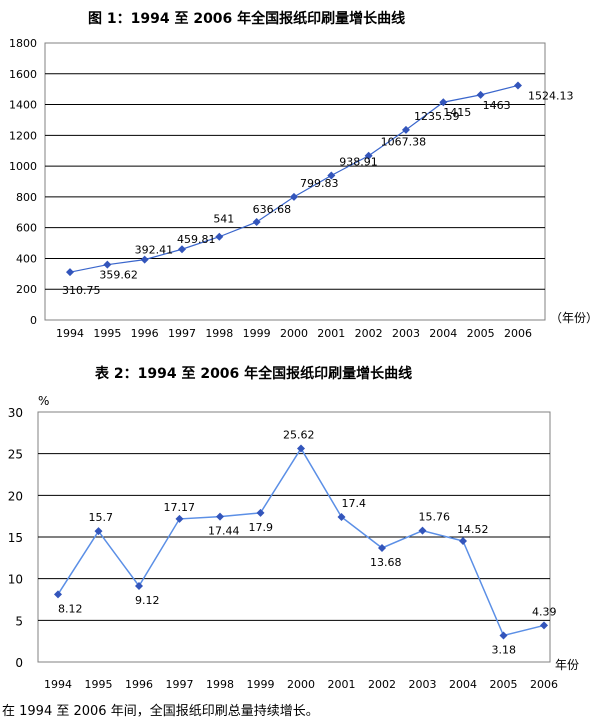  I want to click on chart-1-data-label: 799.83, so click(319, 183).